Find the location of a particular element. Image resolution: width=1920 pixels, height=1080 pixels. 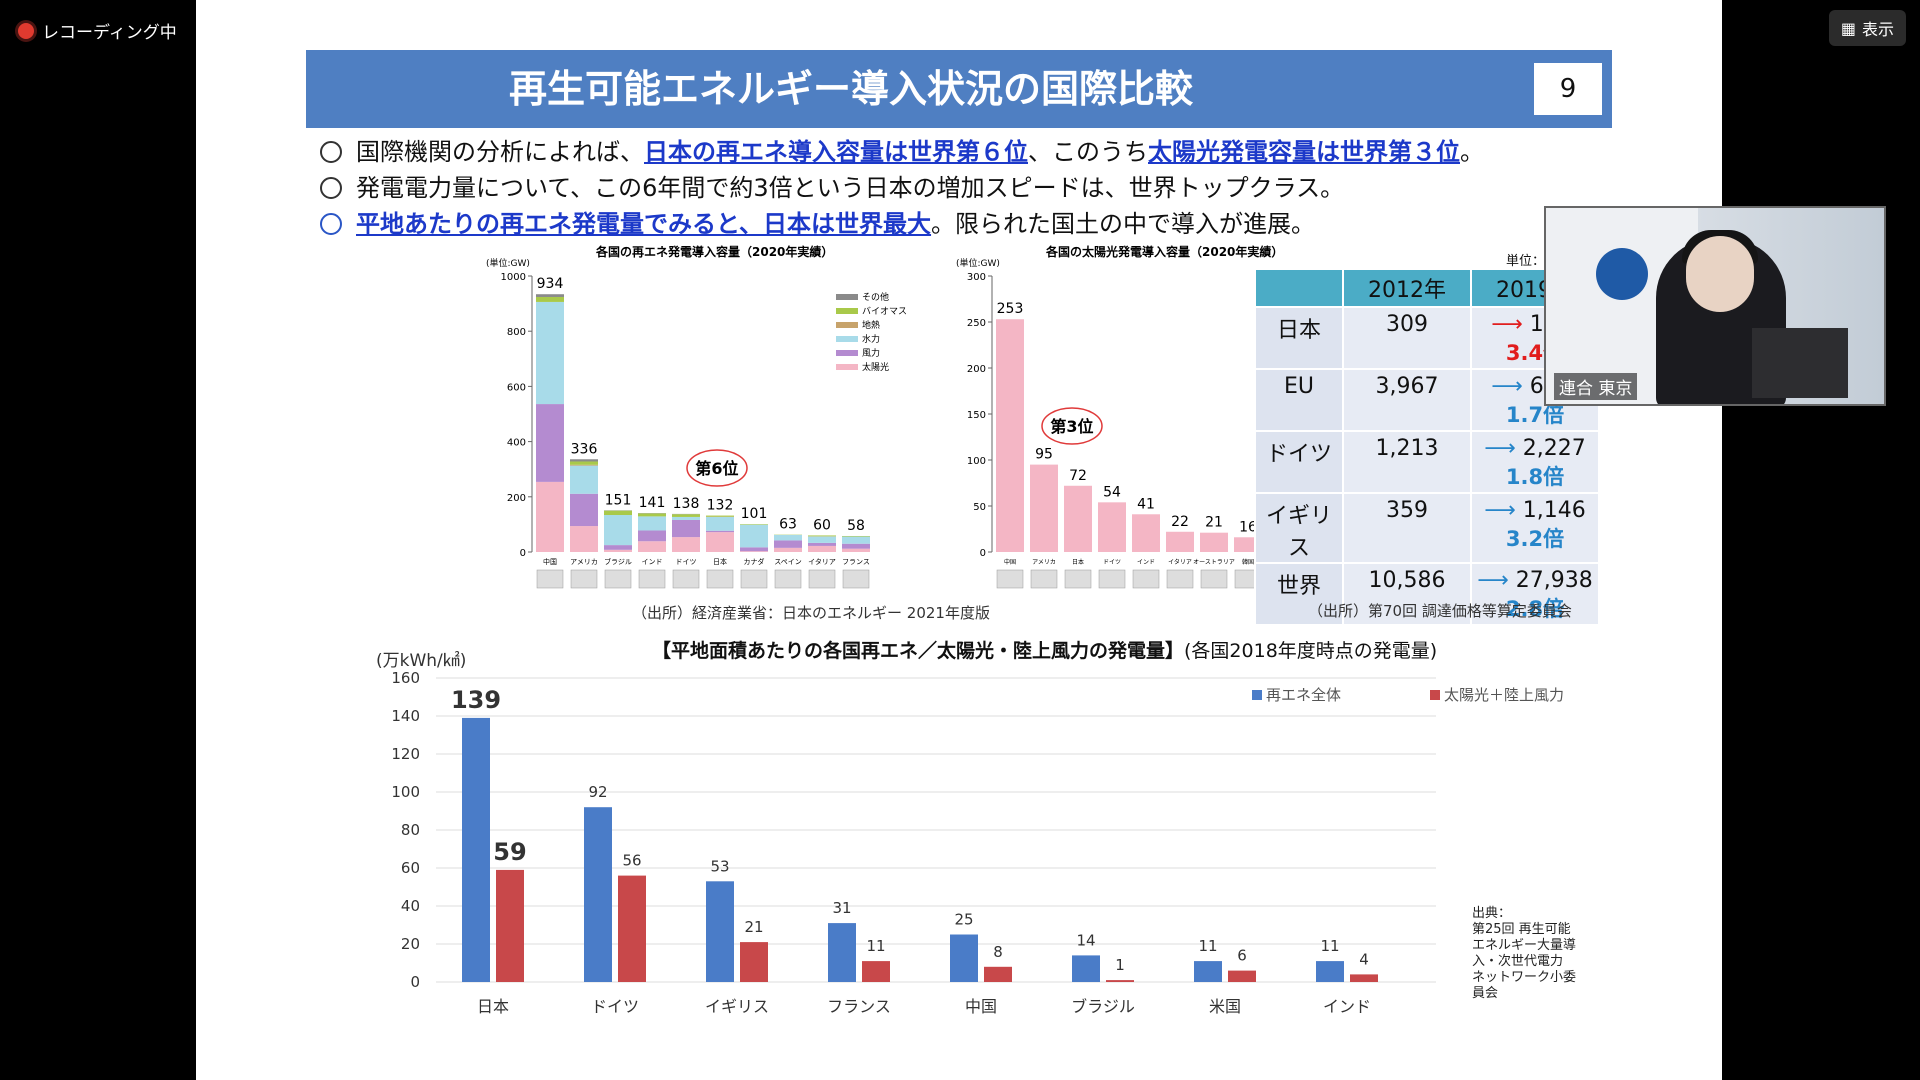

x-tick-label: イギリス is located at coordinates (737, 1006).